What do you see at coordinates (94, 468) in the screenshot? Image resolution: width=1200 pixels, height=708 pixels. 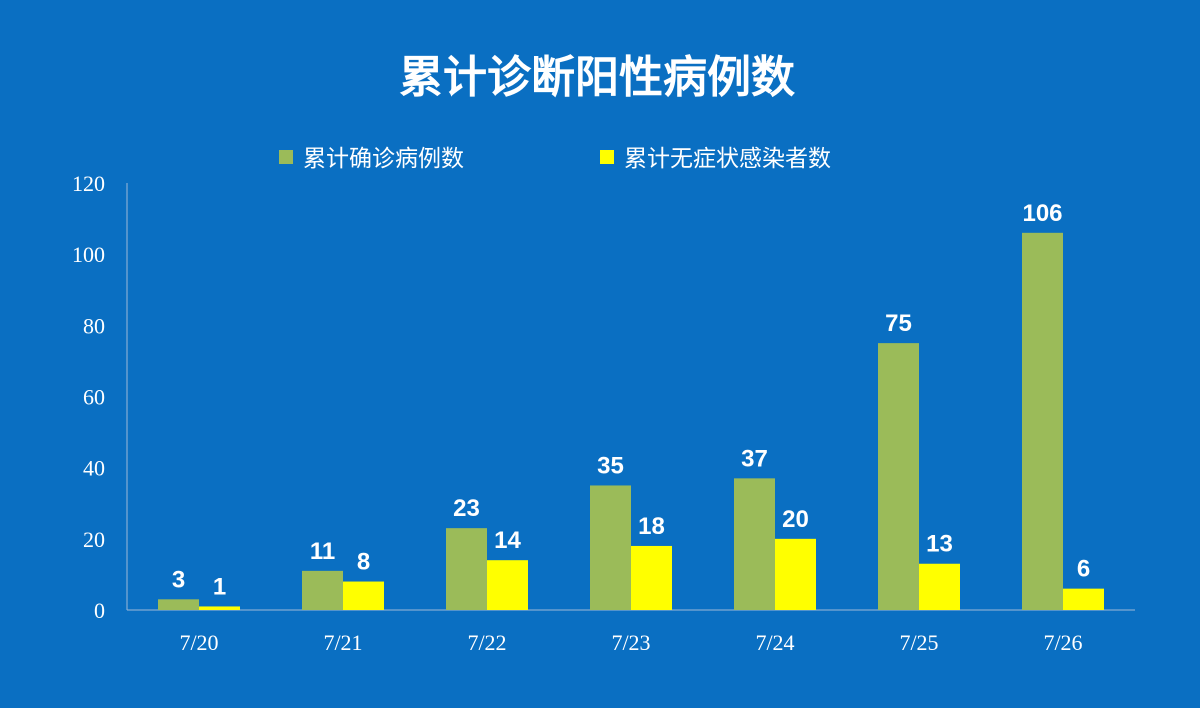 I see `y-tick-label: 40` at bounding box center [94, 468].